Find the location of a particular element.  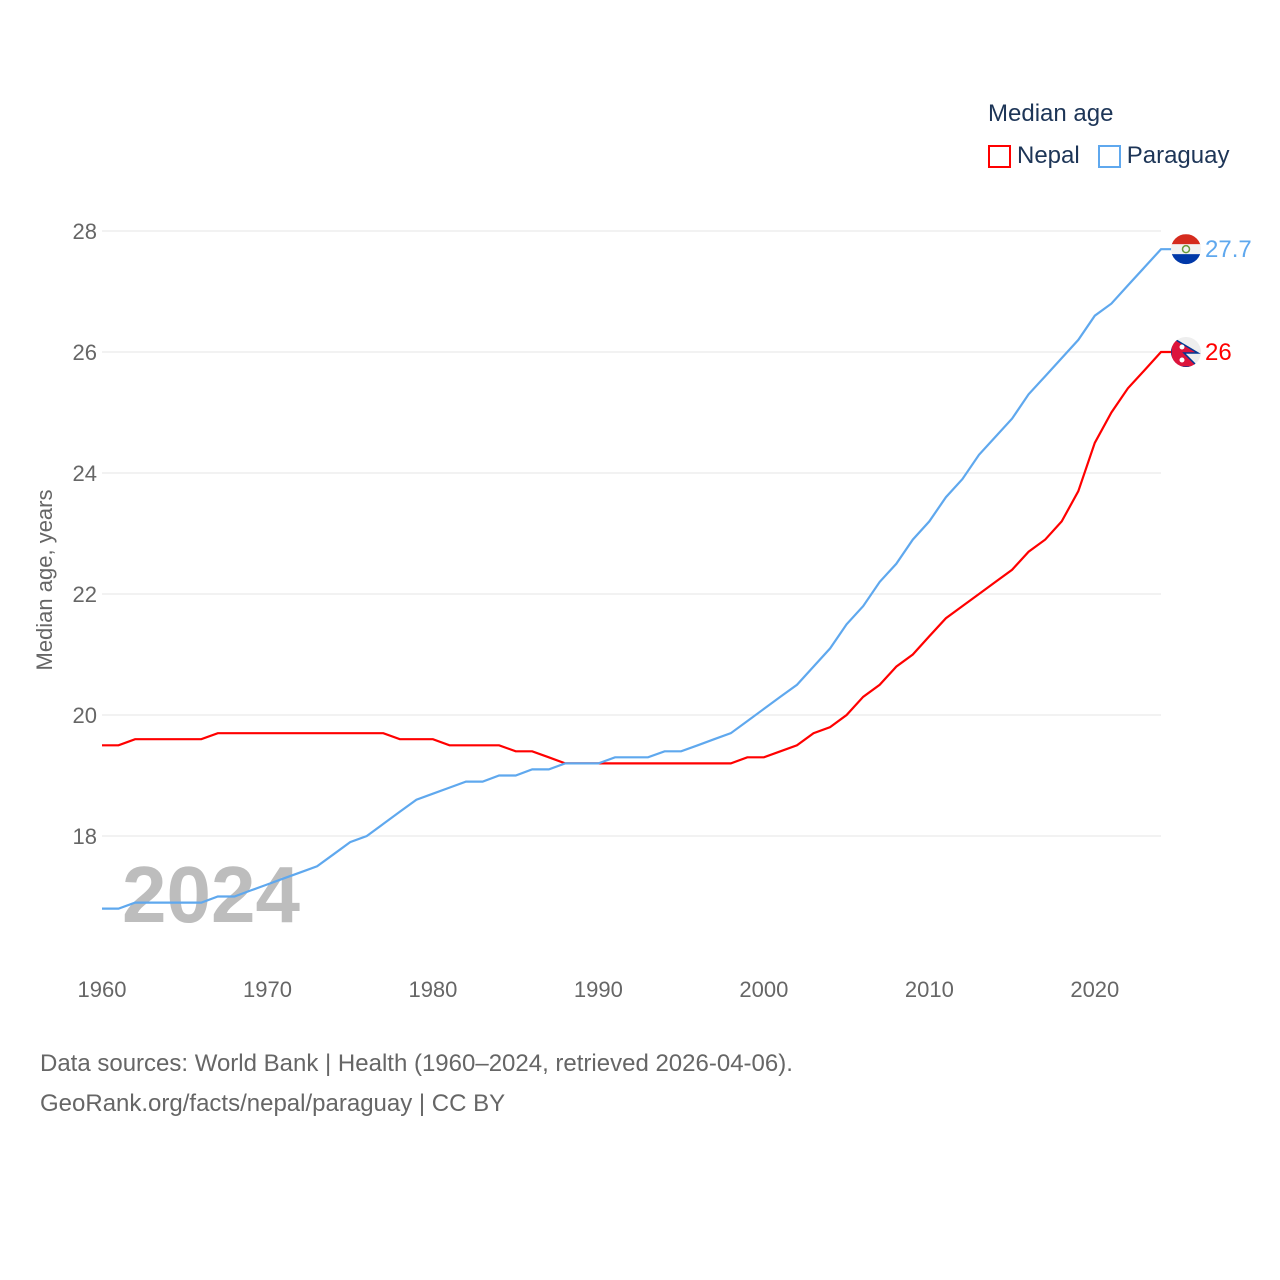

y-tick-label: 22 is located at coordinates (85, 594).